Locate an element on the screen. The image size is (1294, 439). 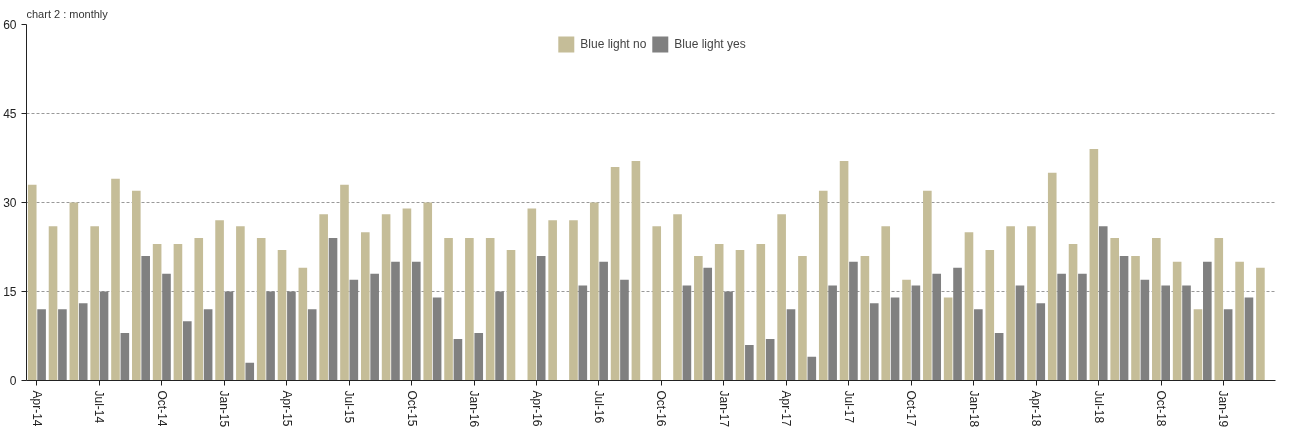
x-tick-label: Oct-16 is located at coordinates (661, 408).